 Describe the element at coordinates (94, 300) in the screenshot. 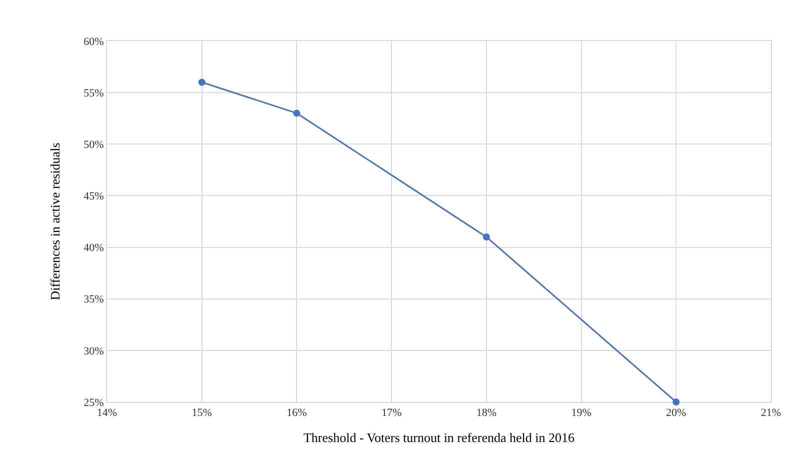

I see `y-tick-label: 35%` at that location.